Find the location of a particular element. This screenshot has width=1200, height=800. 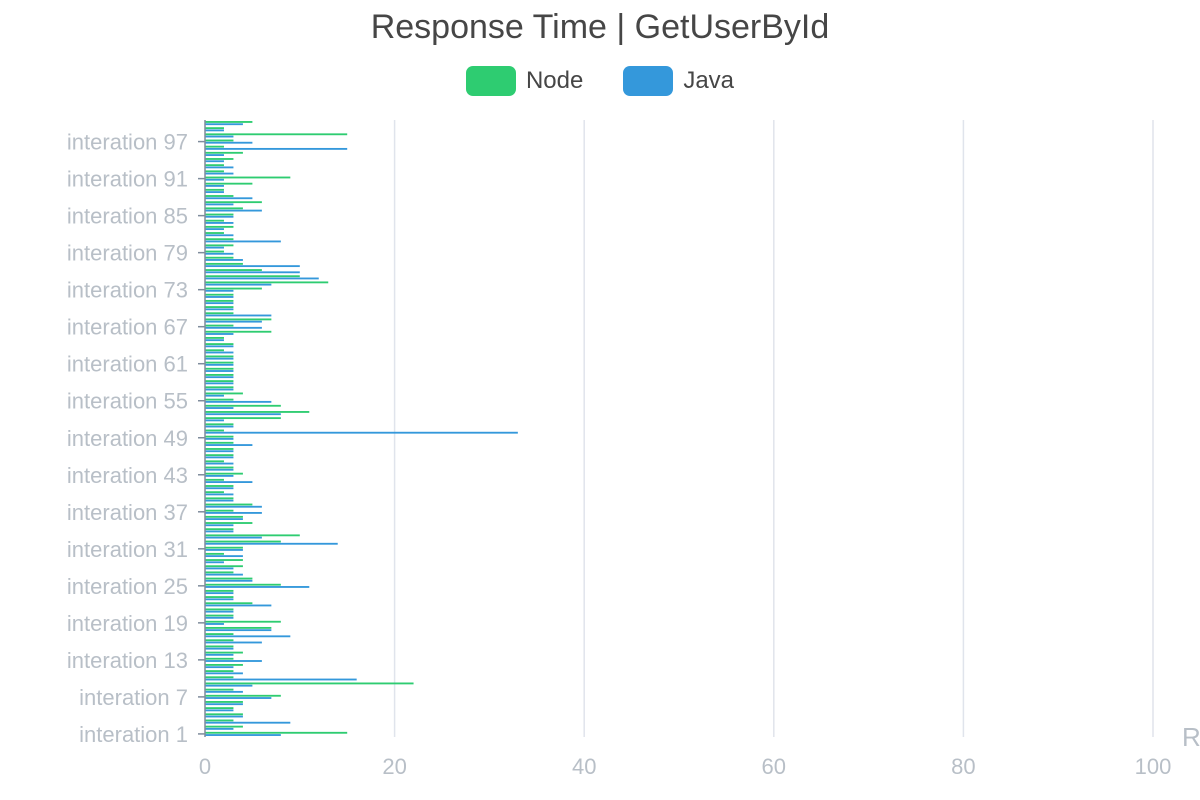

legend-item-java: Java is located at coordinates (678, 81).